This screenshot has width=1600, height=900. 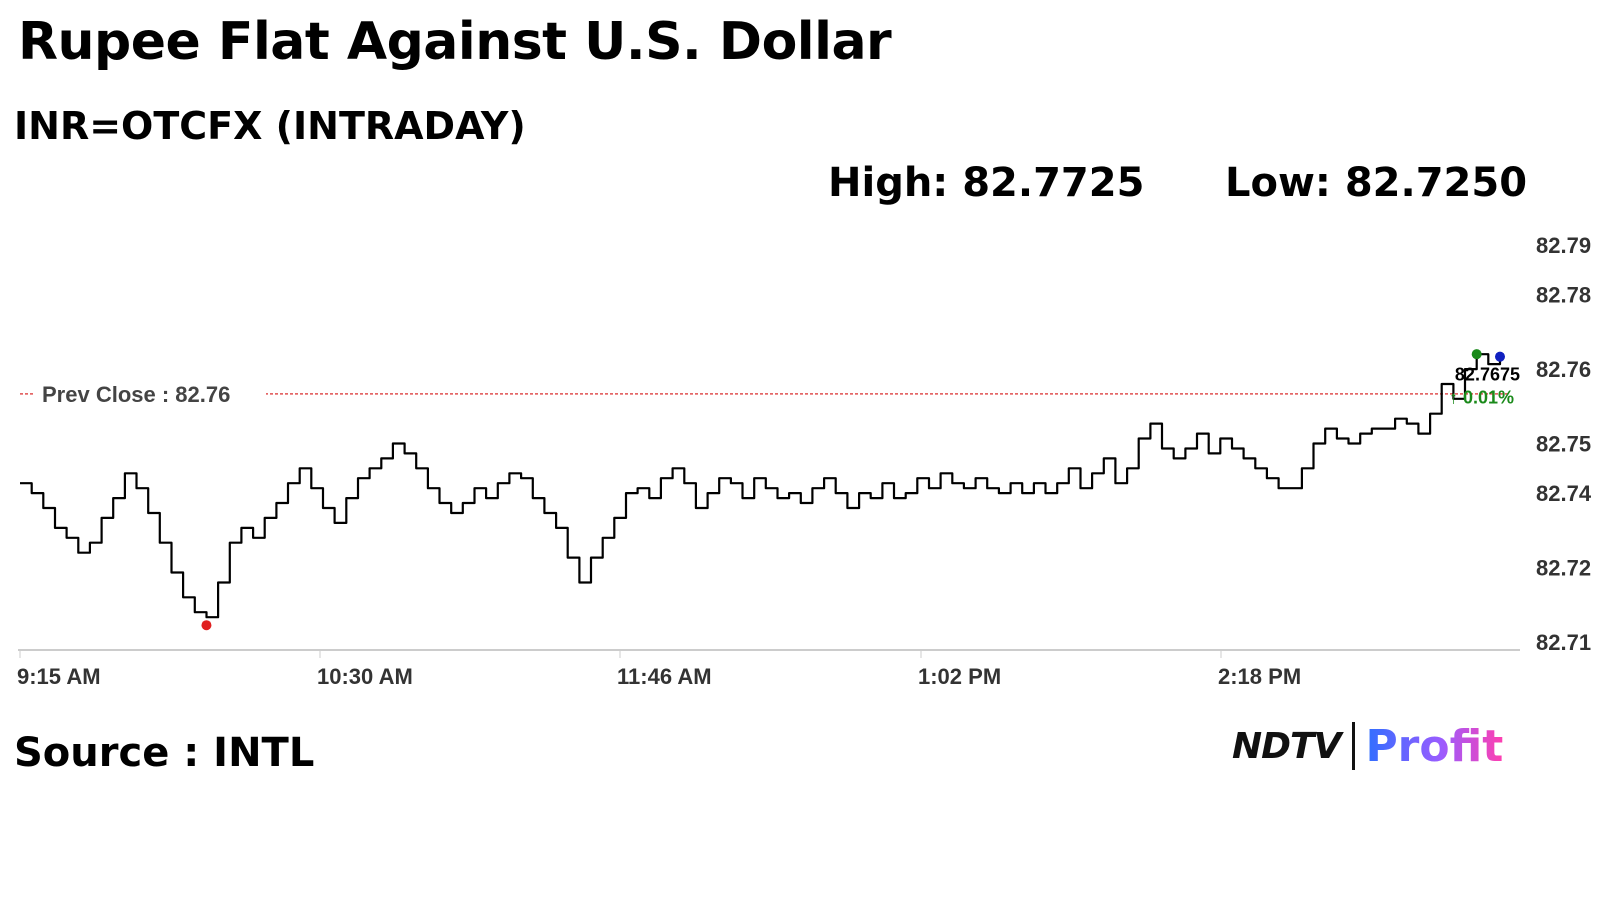 I want to click on high-value: High: 82.7725, so click(x=986, y=183).